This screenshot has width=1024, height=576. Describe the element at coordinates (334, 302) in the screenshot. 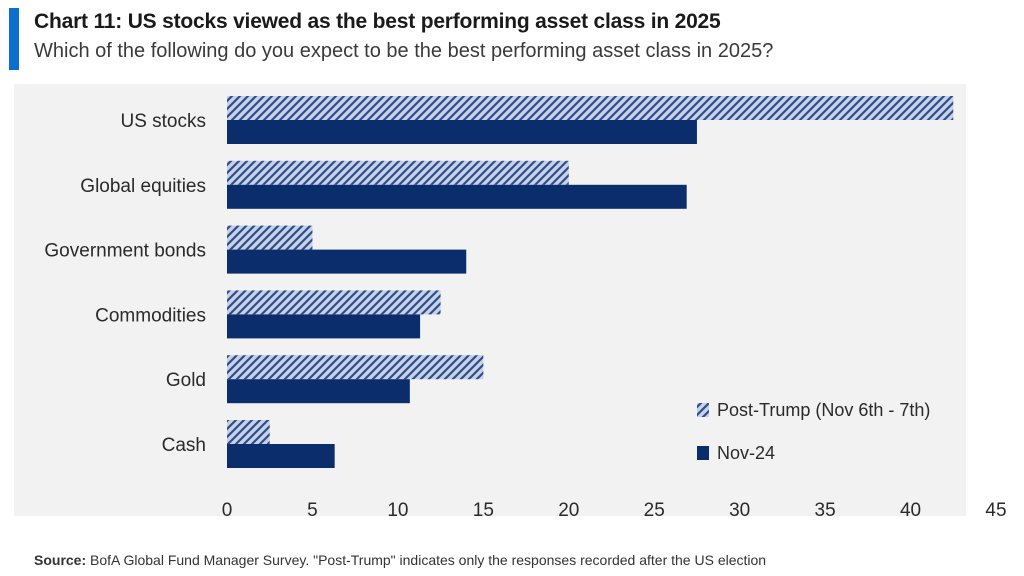

I see `bar-post-trump-commodities` at that location.